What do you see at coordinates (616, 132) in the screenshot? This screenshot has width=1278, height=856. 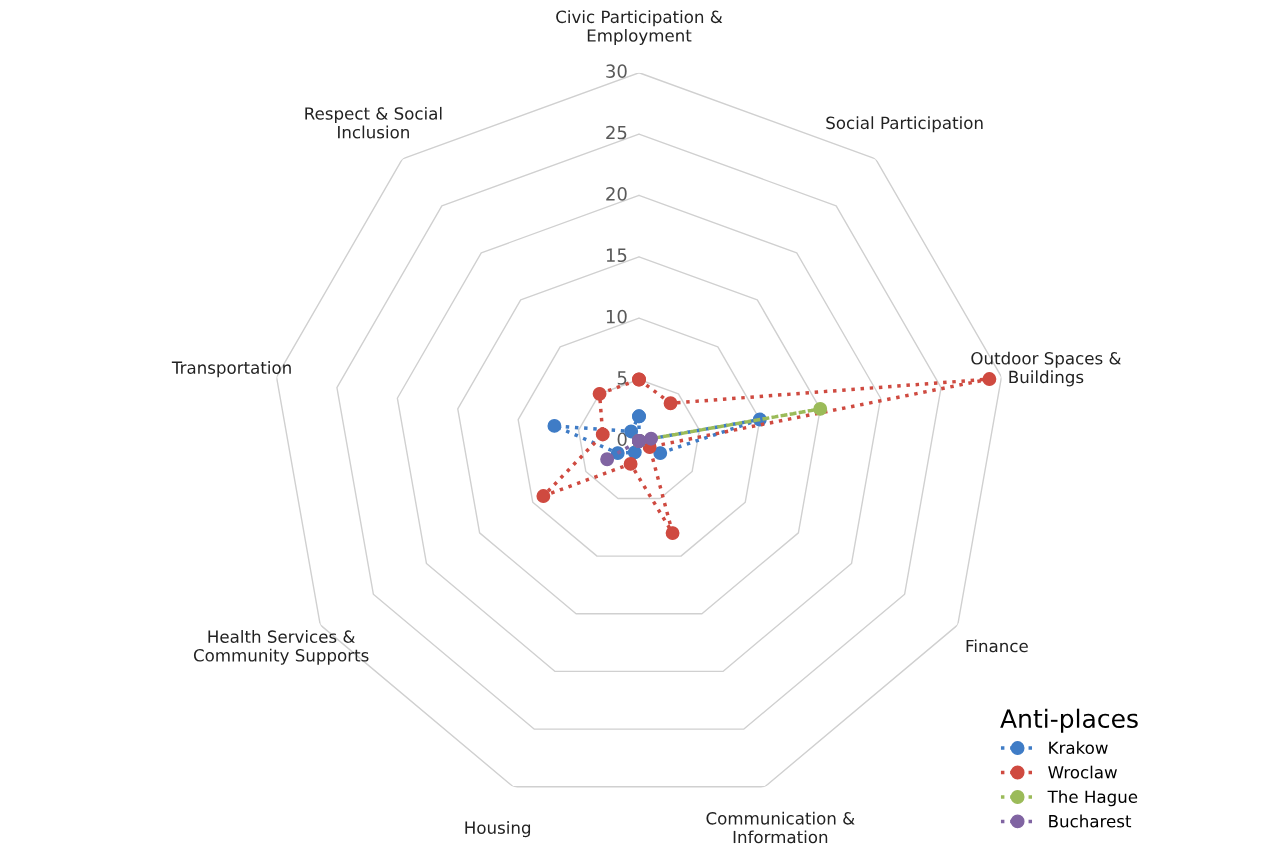 I see `y-tick-label: 25` at bounding box center [616, 132].